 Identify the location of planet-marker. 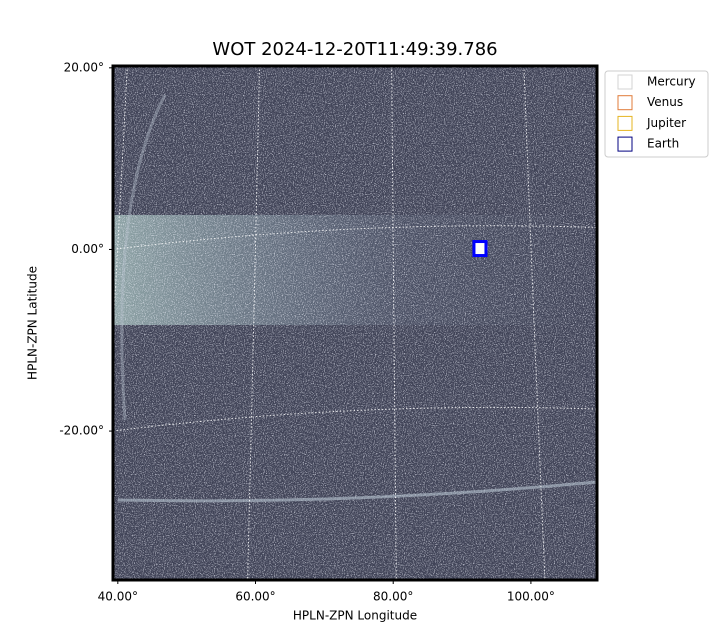
(480, 249).